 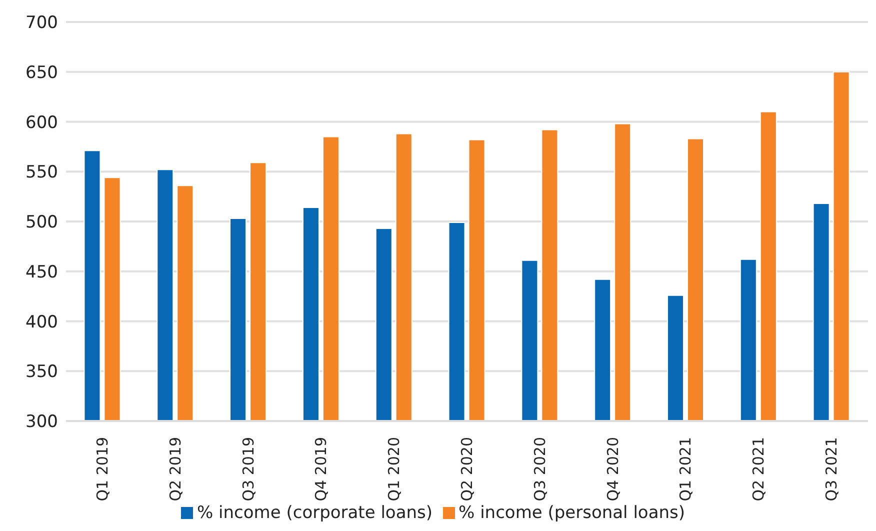 What do you see at coordinates (175, 469) in the screenshot?
I see `x-tick-label: Q2 2019` at bounding box center [175, 469].